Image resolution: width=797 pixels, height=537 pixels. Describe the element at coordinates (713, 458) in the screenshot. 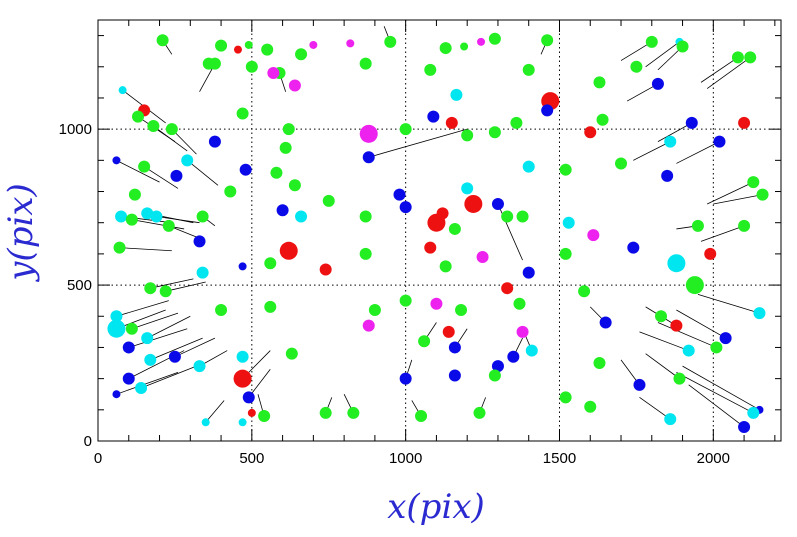

I see `x-tick-label: 2000` at that location.